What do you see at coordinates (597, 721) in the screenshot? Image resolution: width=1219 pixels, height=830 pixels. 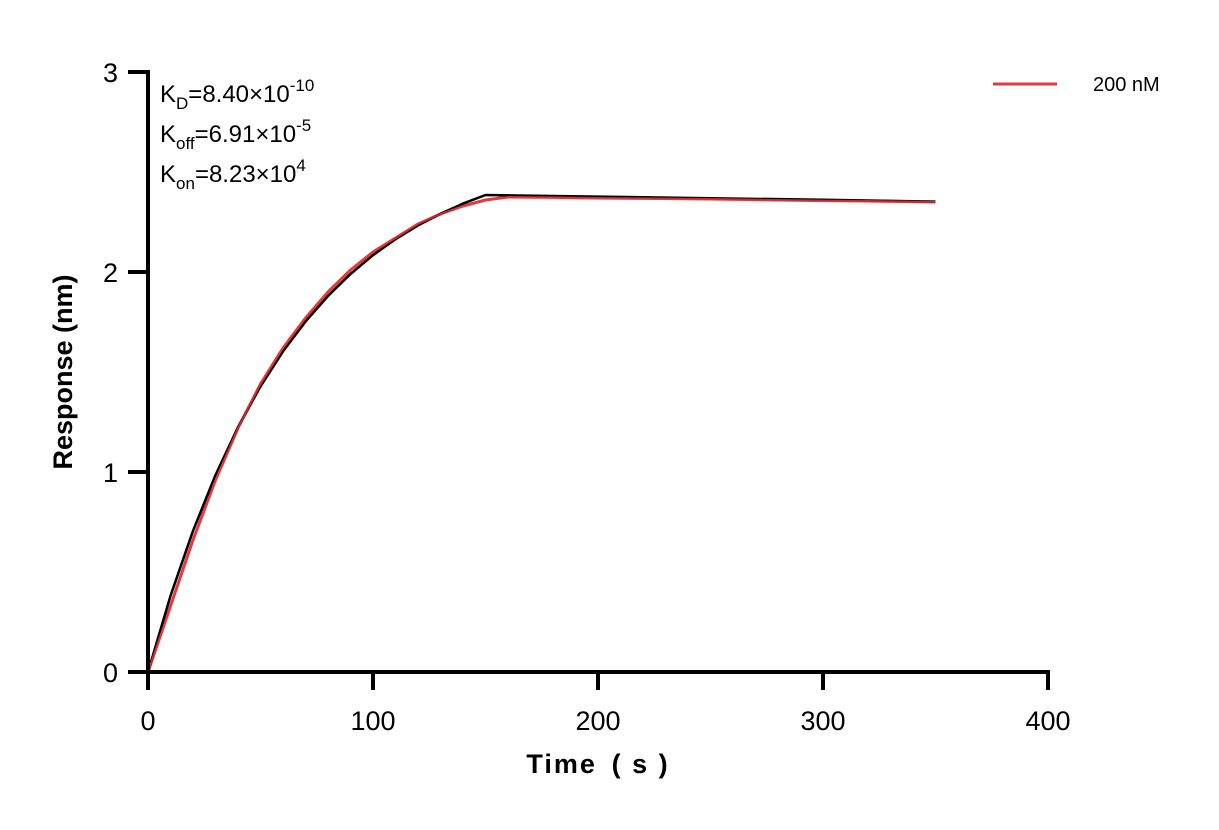 I see `x-tick-label: 200` at bounding box center [597, 721].